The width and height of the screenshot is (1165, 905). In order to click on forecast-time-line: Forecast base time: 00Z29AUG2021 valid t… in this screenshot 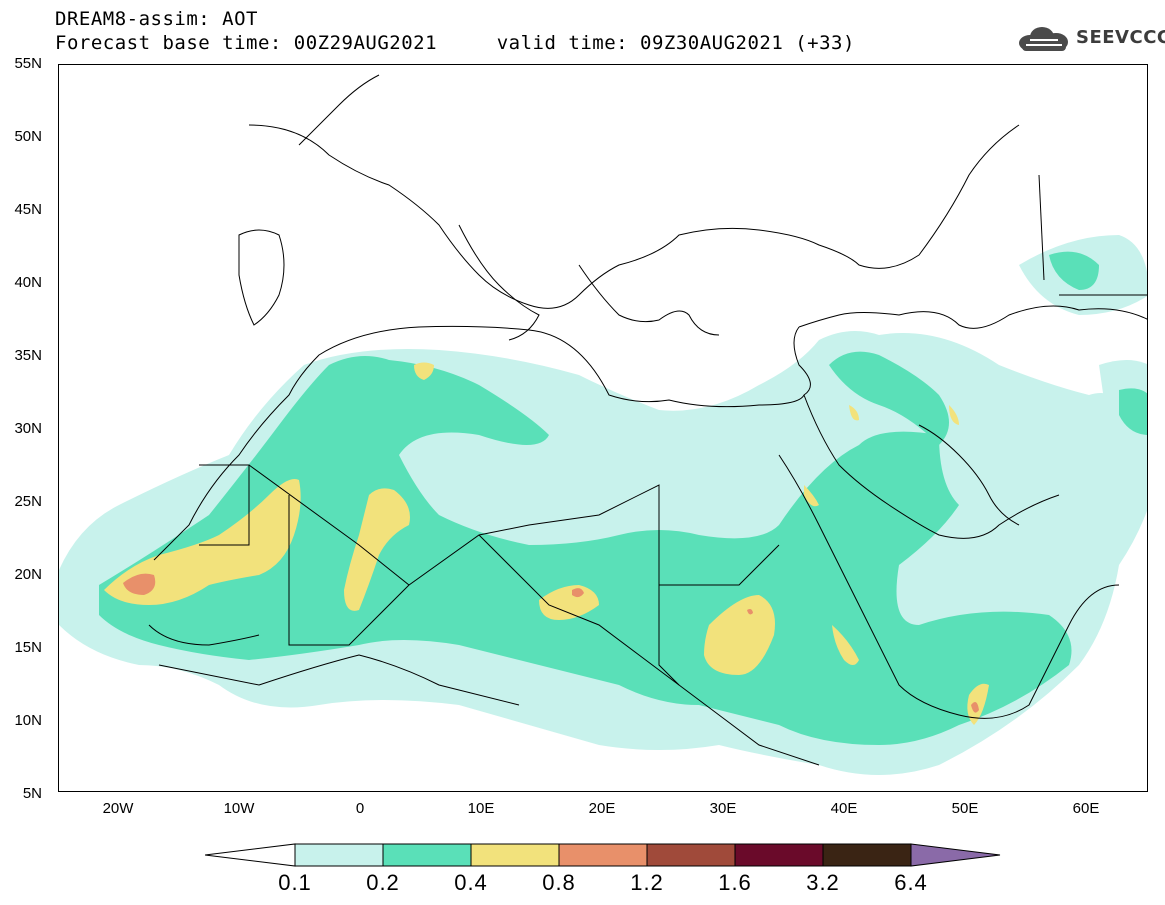, I will do `click(455, 43)`.